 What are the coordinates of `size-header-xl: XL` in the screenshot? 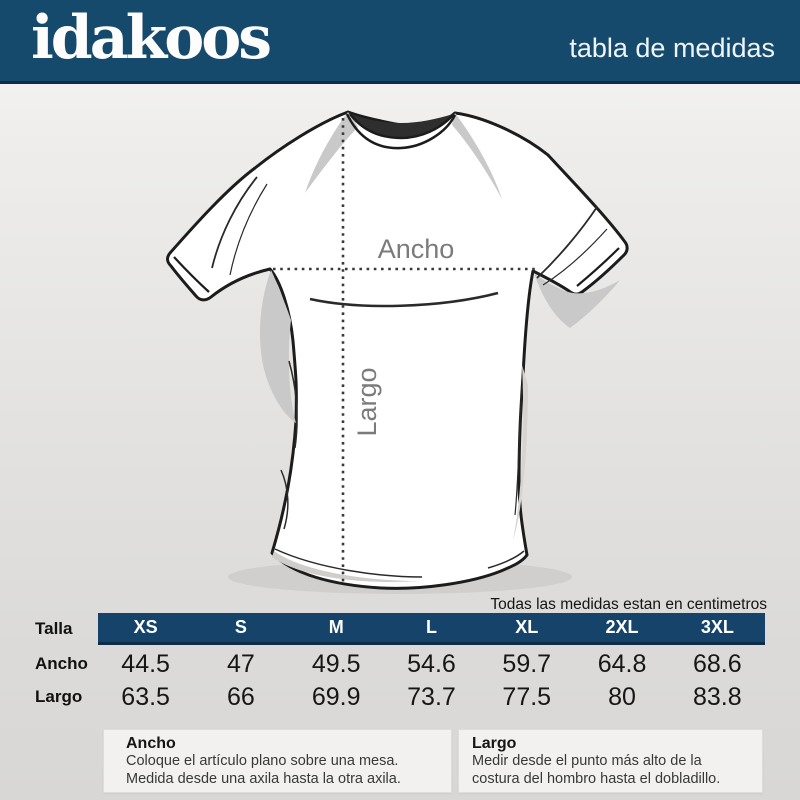 It's located at (527, 627).